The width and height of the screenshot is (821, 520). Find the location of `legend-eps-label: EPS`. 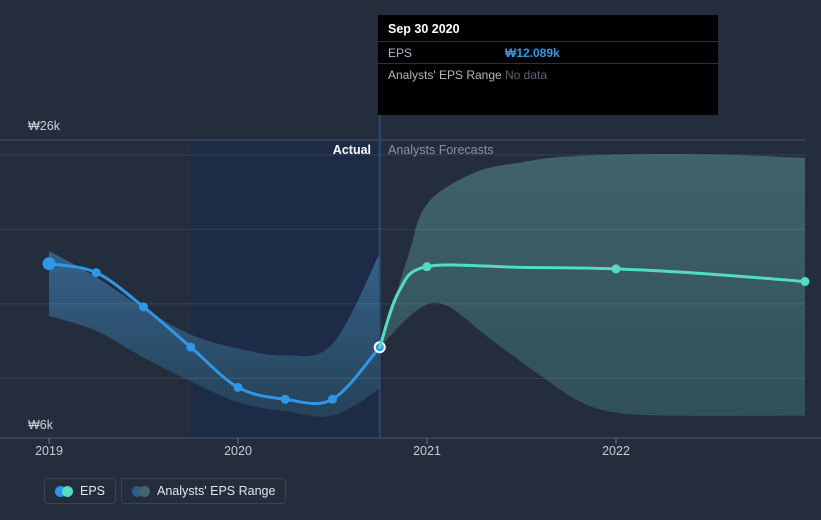

legend-eps-label: EPS is located at coordinates (93, 491).